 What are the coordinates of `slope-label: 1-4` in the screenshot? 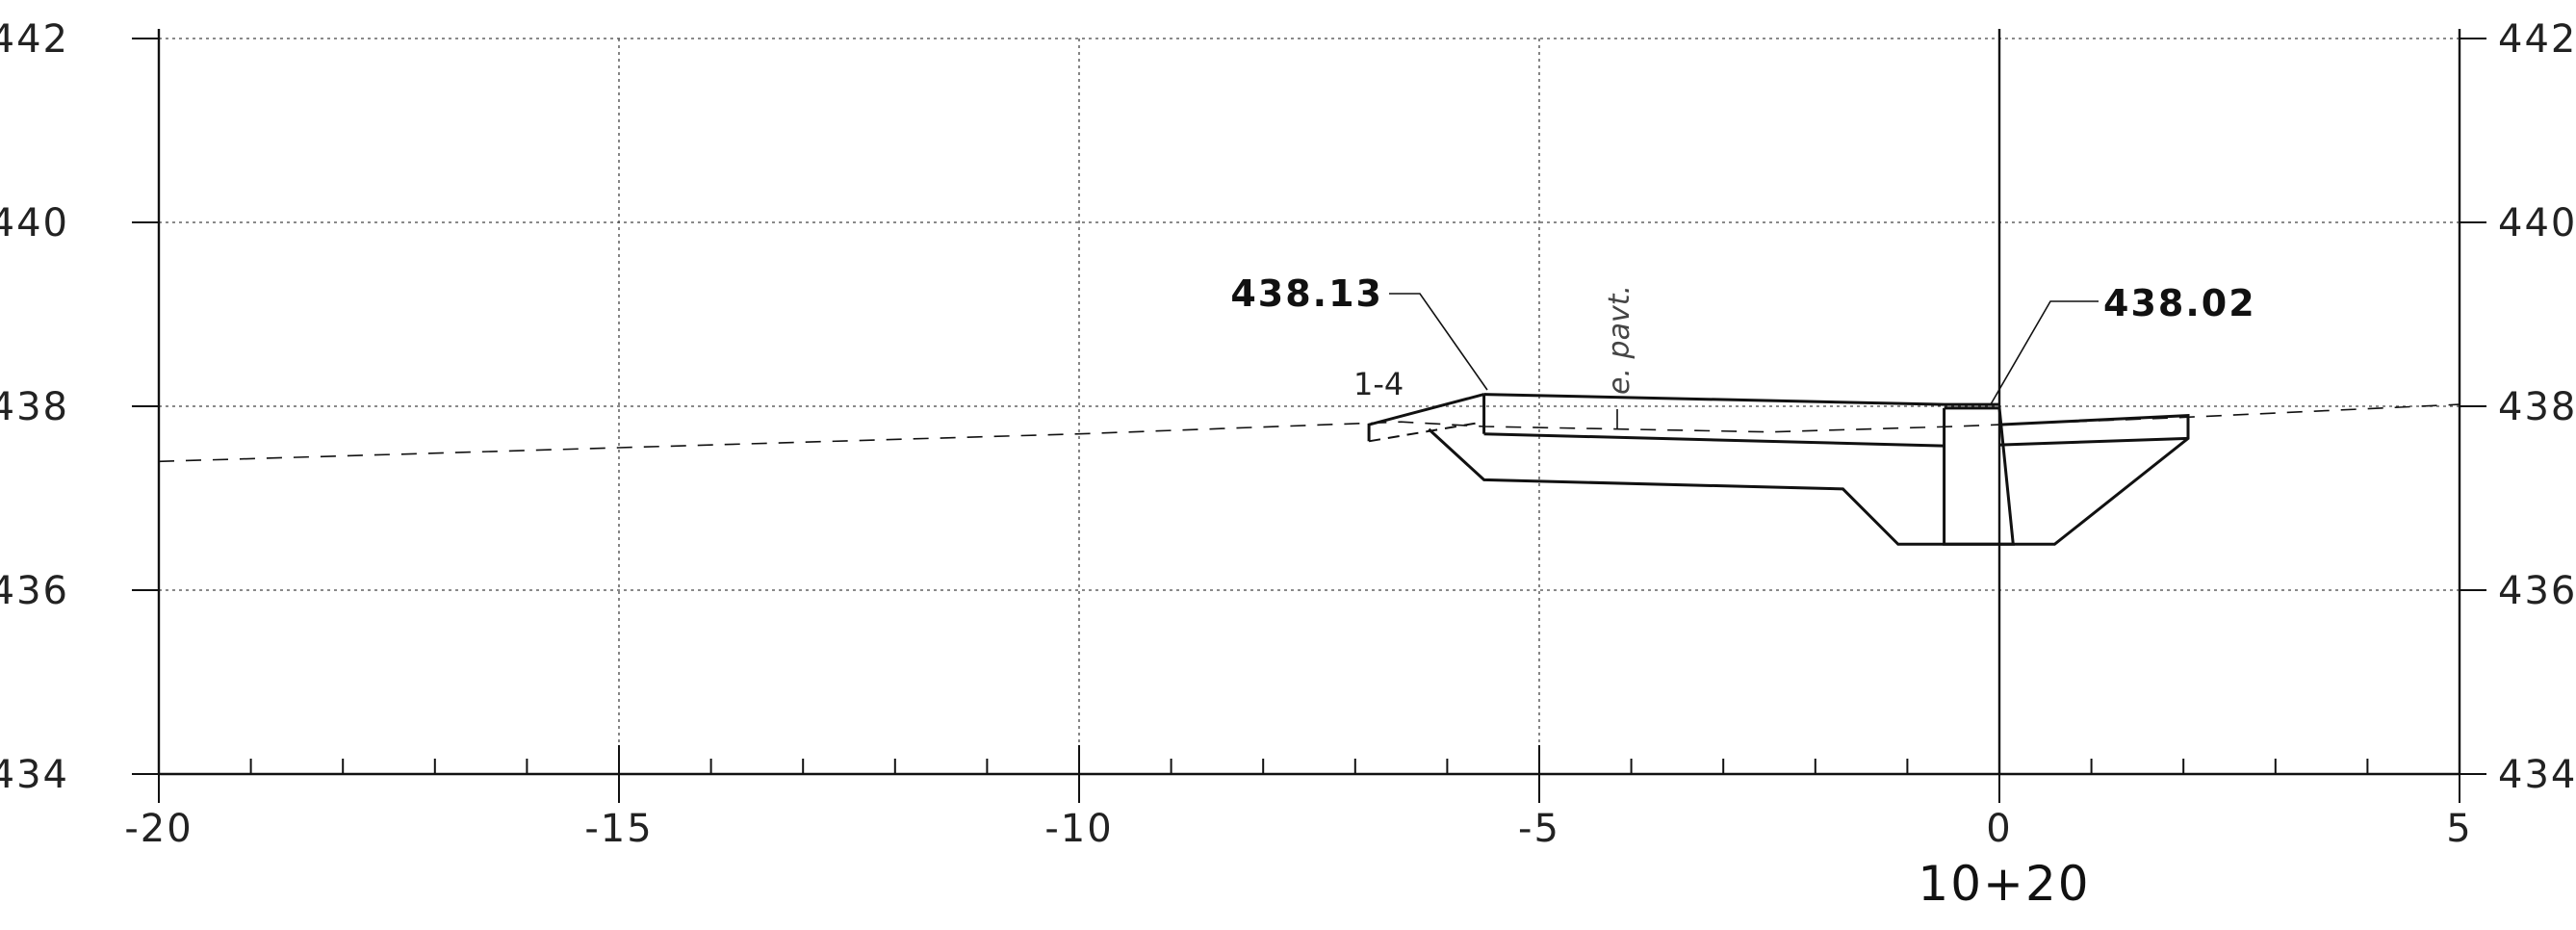 It's located at (1378, 384).